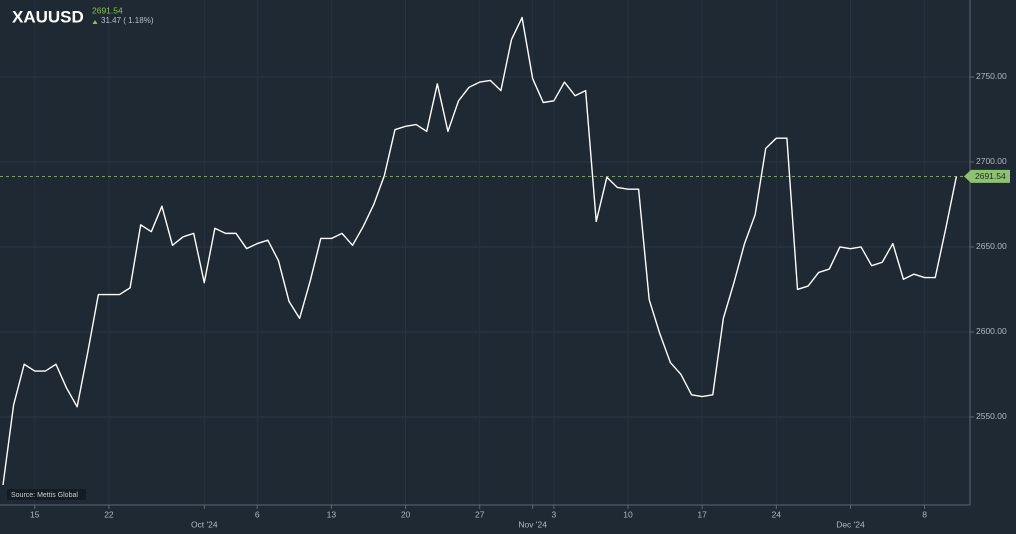  Describe the element at coordinates (48, 16) in the screenshot. I see `chart-title: XAUUSD` at that location.